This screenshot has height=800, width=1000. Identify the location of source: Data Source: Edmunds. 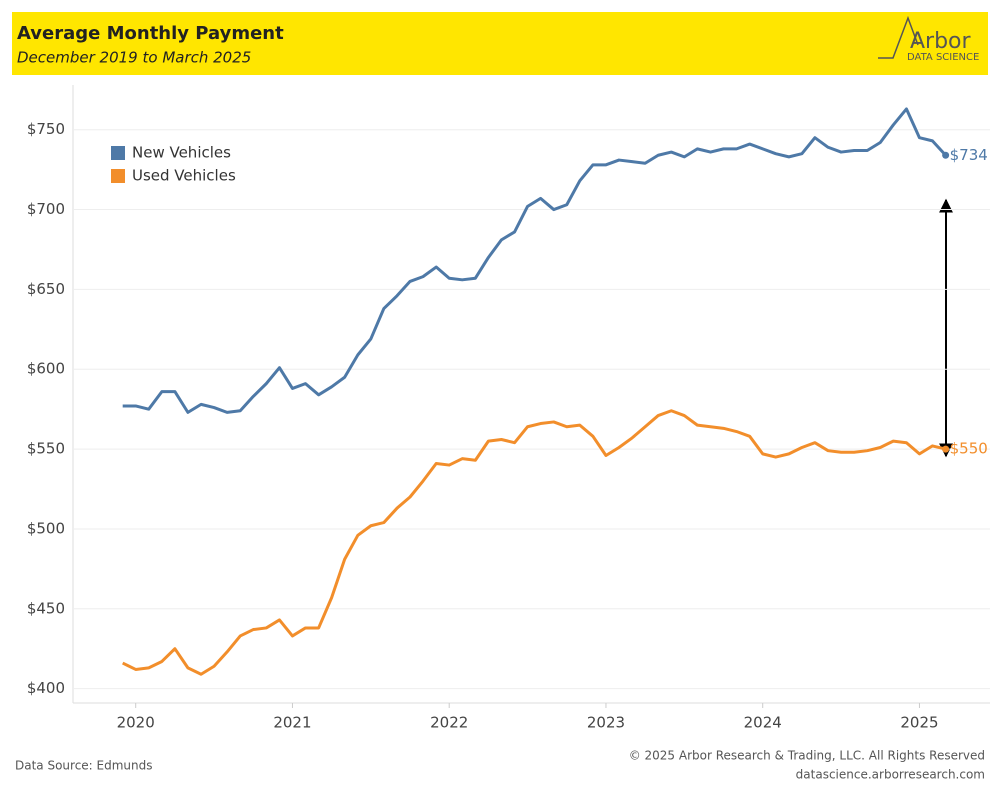
(84, 766).